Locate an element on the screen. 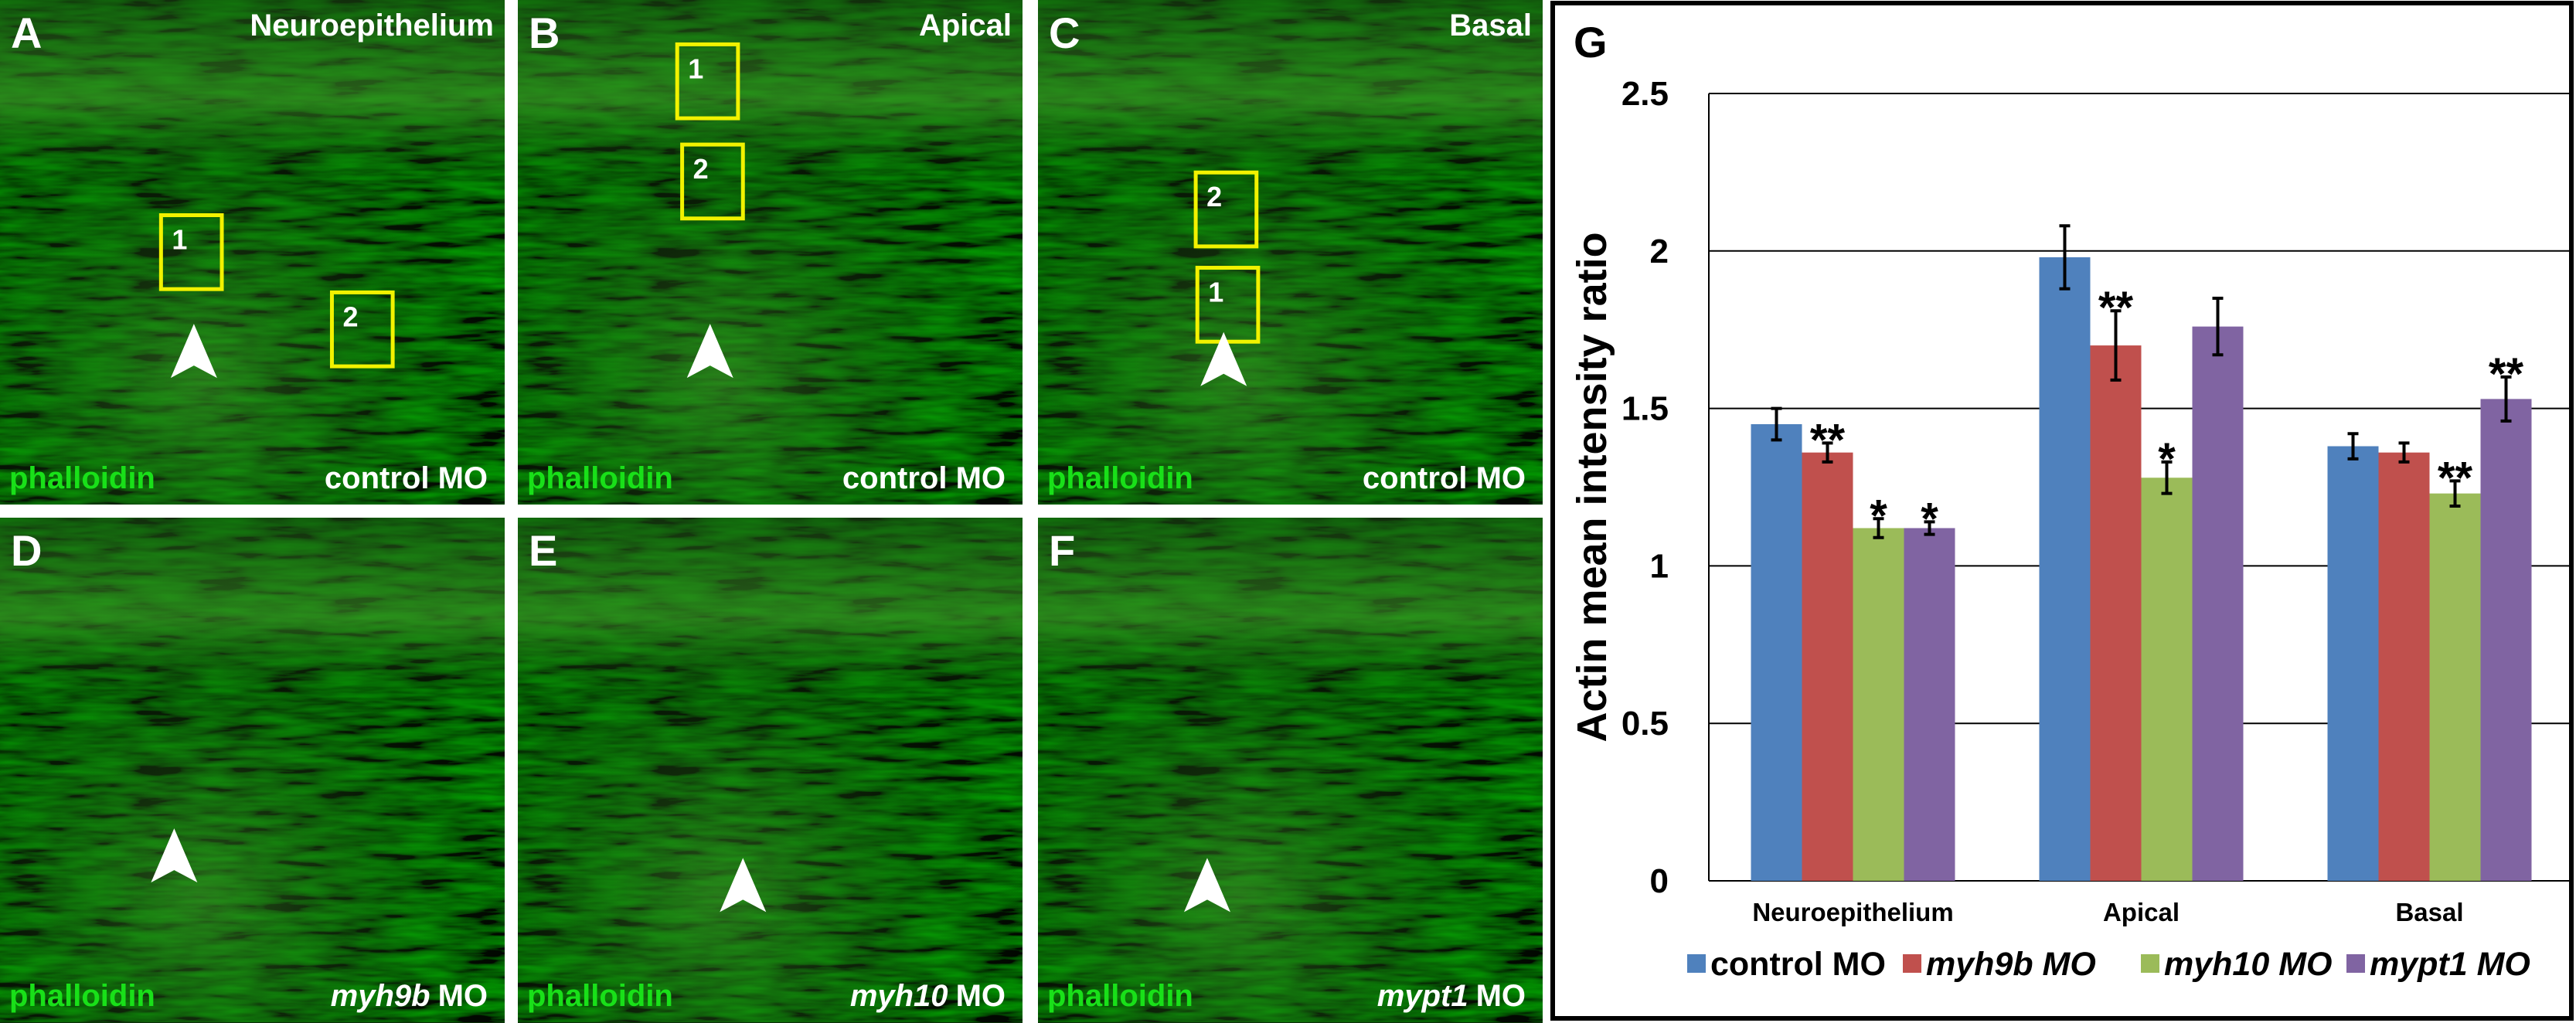  panel-letter: F is located at coordinates (1062, 550).